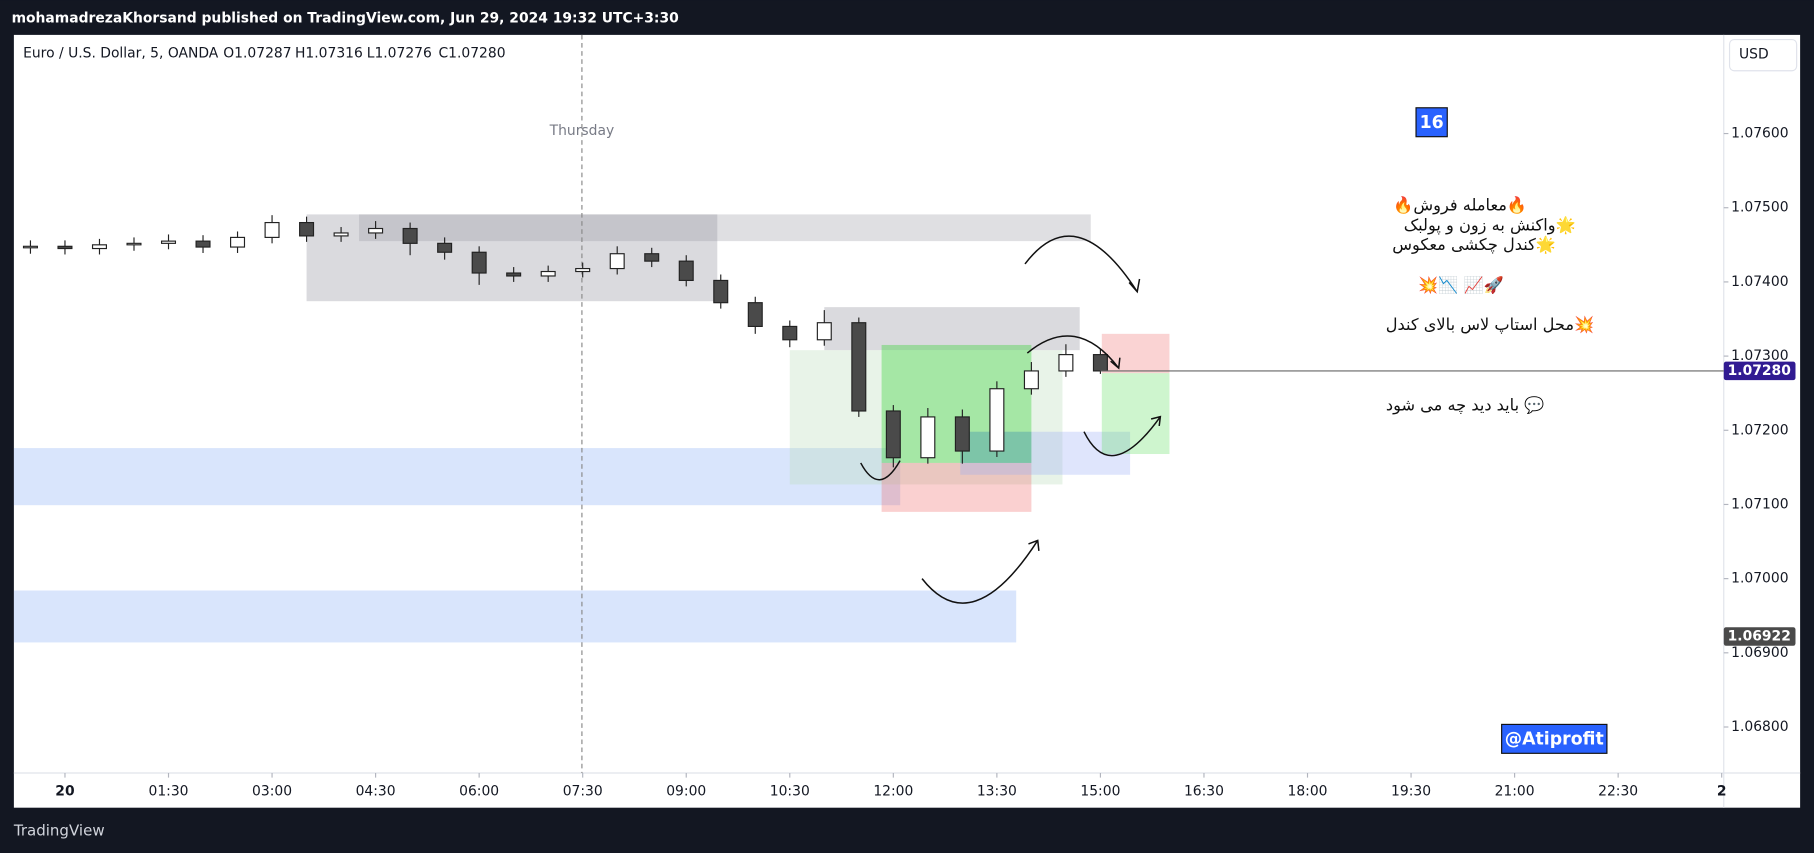 The image size is (1814, 853). I want to click on currency-box, so click(1763, 55).